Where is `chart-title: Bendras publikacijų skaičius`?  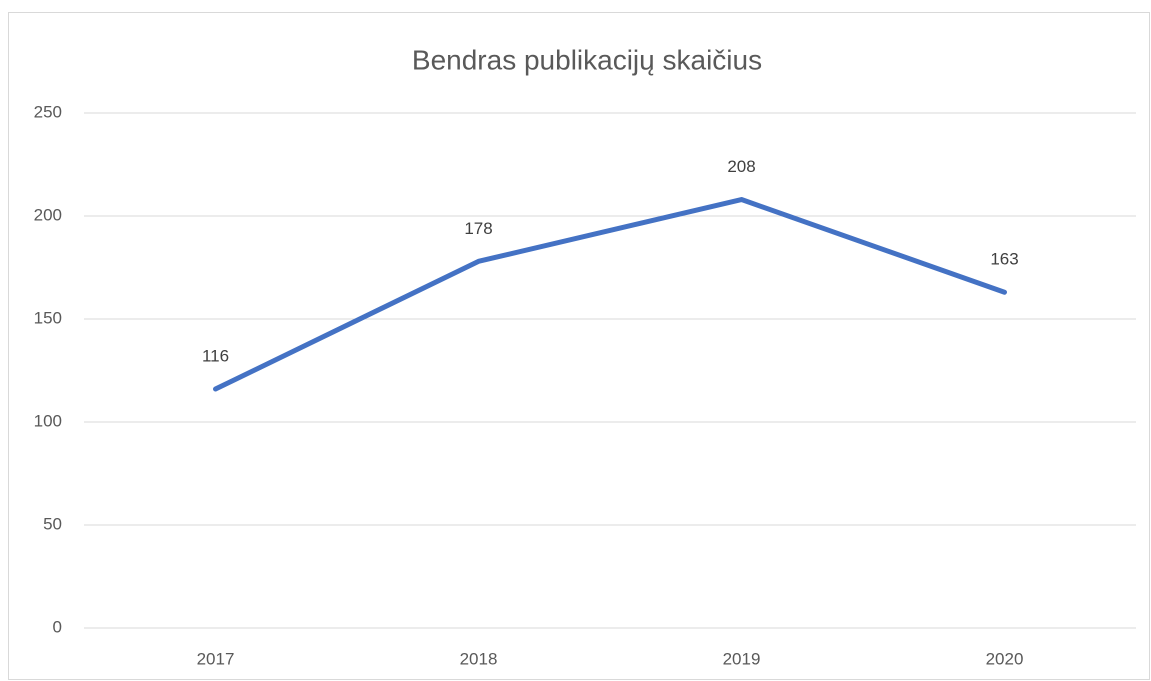
chart-title: Bendras publikacijų skaičius is located at coordinates (587, 59).